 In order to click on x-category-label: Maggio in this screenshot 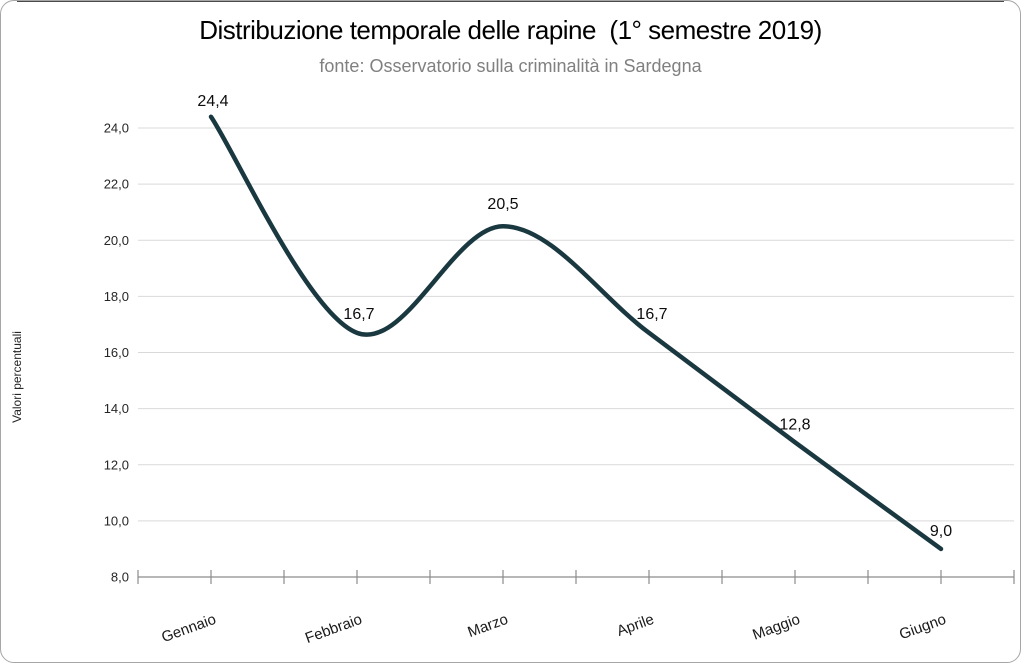, I will do `click(776, 627)`.